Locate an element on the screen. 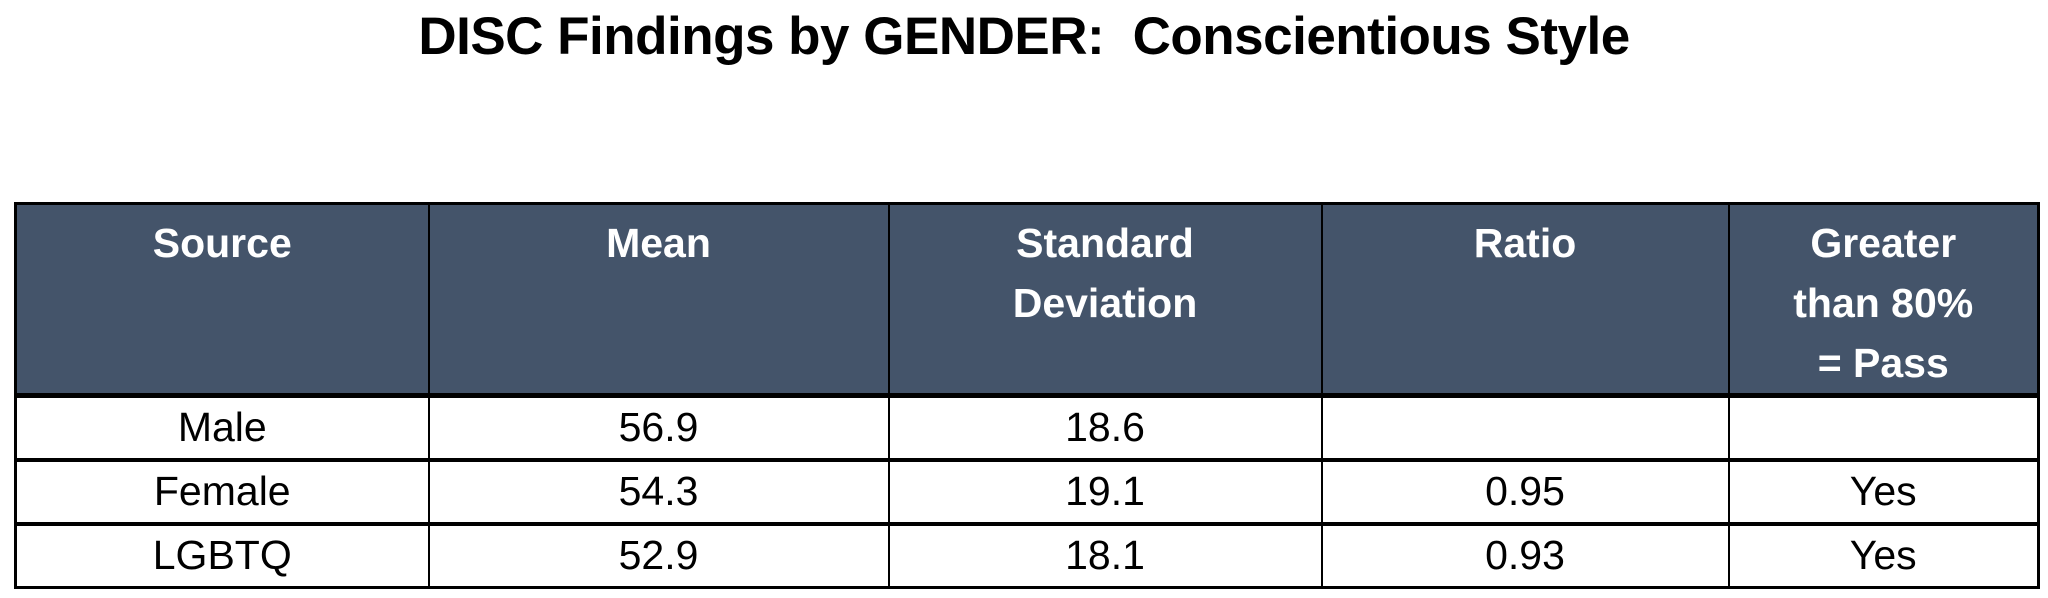  cell-mean: 56.9 is located at coordinates (658, 427).